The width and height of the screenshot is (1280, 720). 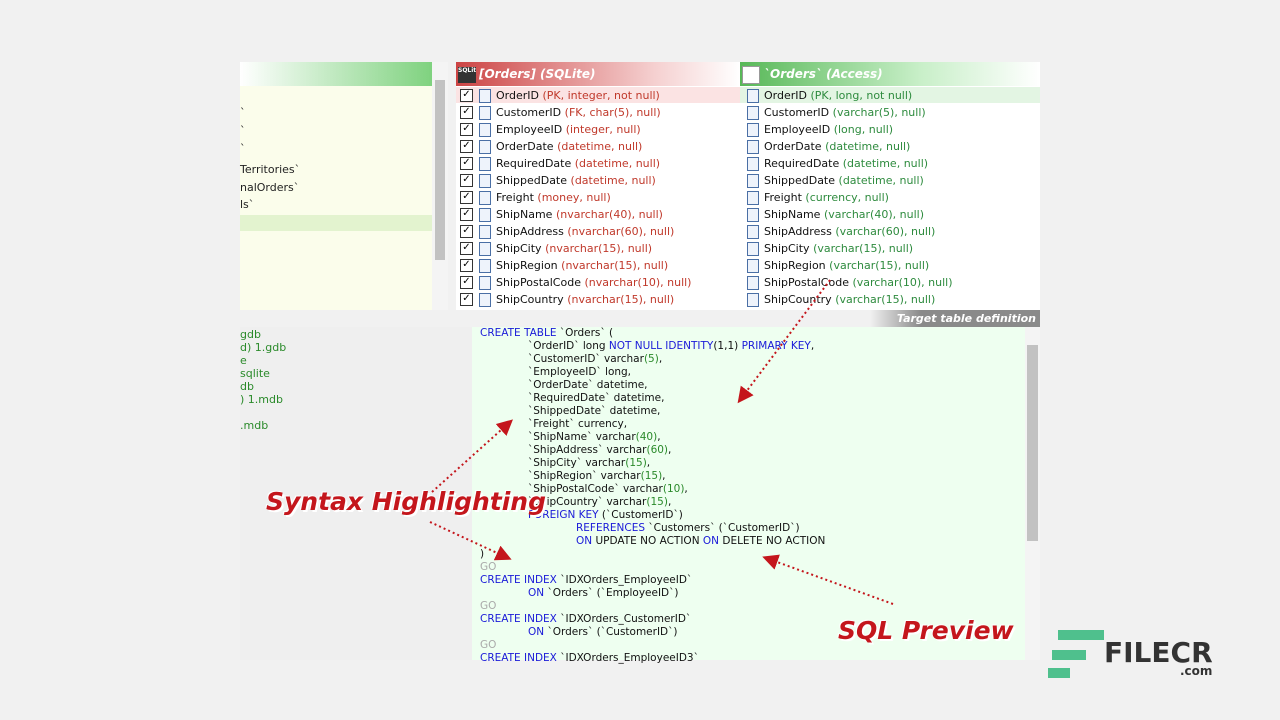 I want to click on sql-line: ON `Orders` (`CustomerID`), so click(x=603, y=632).